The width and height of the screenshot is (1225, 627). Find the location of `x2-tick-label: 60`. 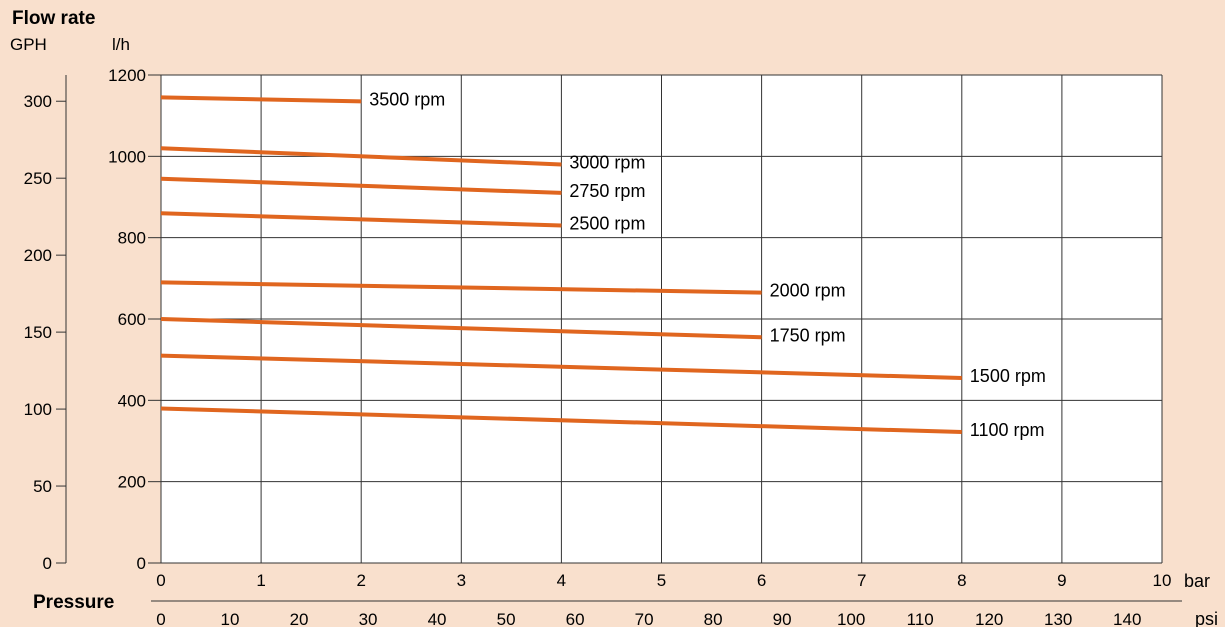

x2-tick-label: 60 is located at coordinates (575, 618).